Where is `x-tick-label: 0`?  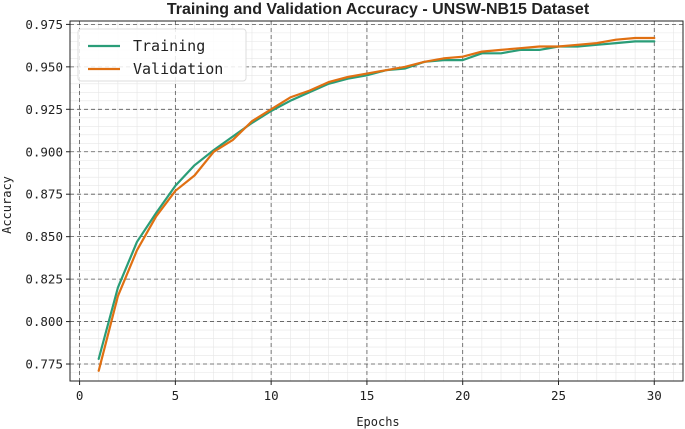 x-tick-label: 0 is located at coordinates (80, 395).